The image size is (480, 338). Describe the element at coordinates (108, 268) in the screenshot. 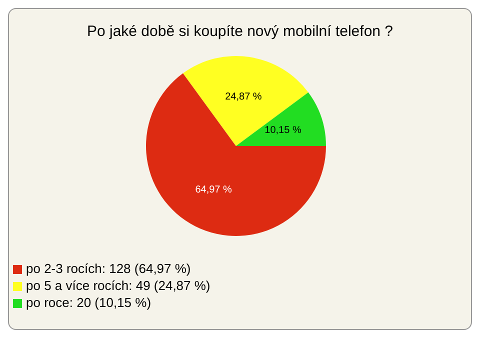

I see `legend-label: po 2-3 rocích: 128 (64,97 %)` at that location.